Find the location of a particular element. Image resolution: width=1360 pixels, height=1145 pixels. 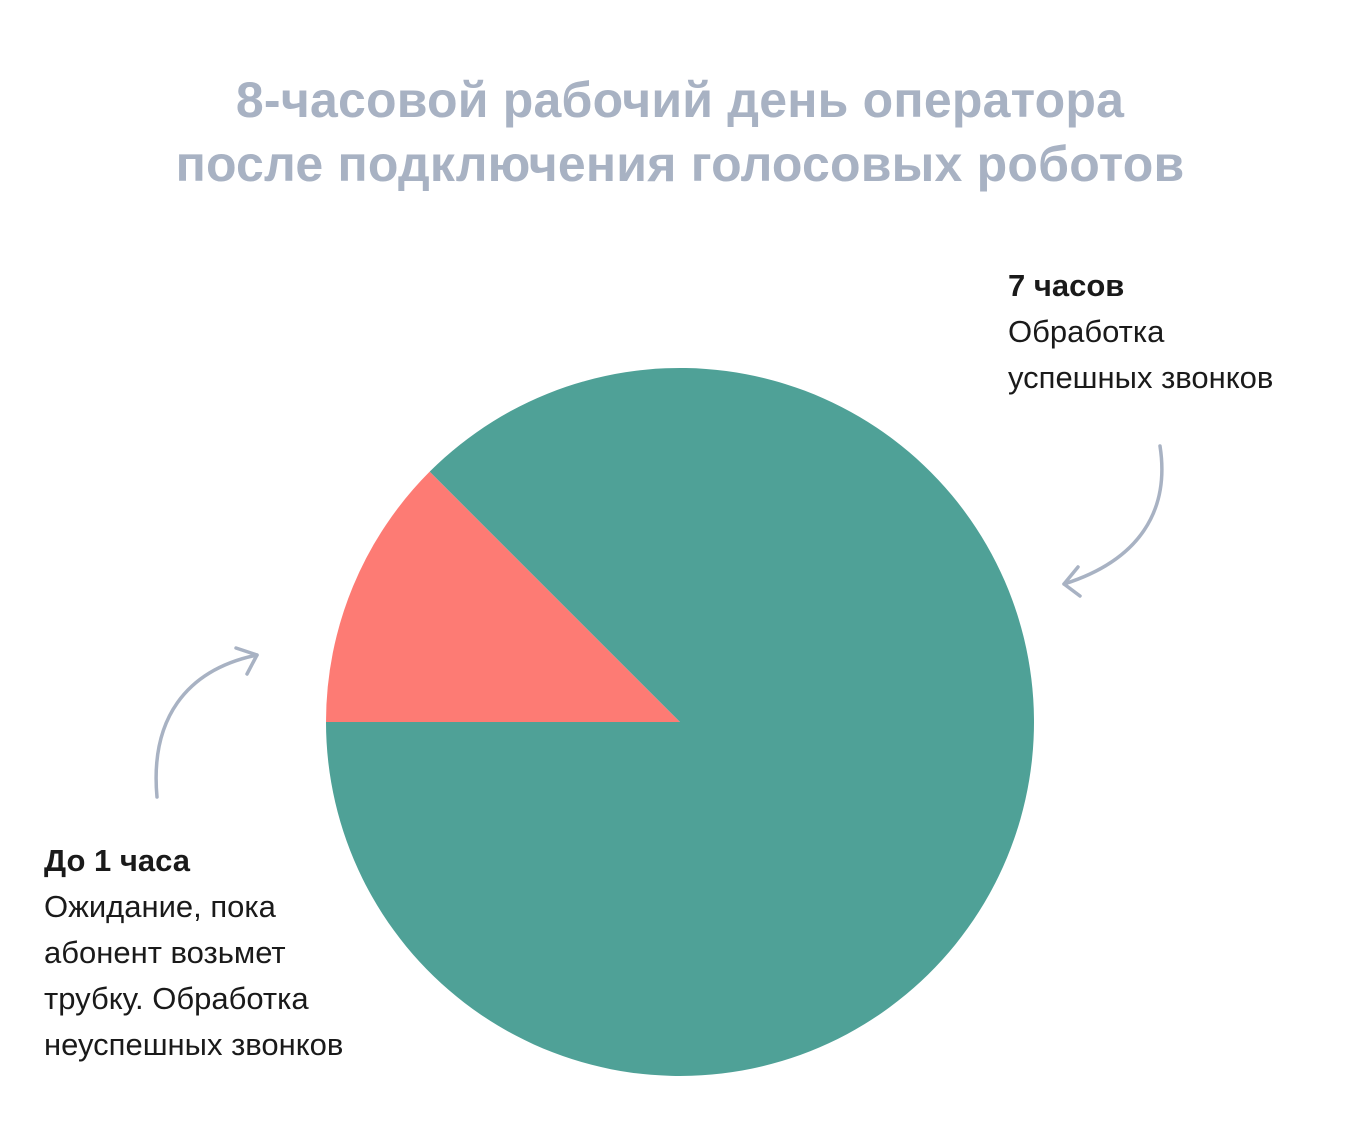

pie-slice-fail is located at coordinates (502, 596).